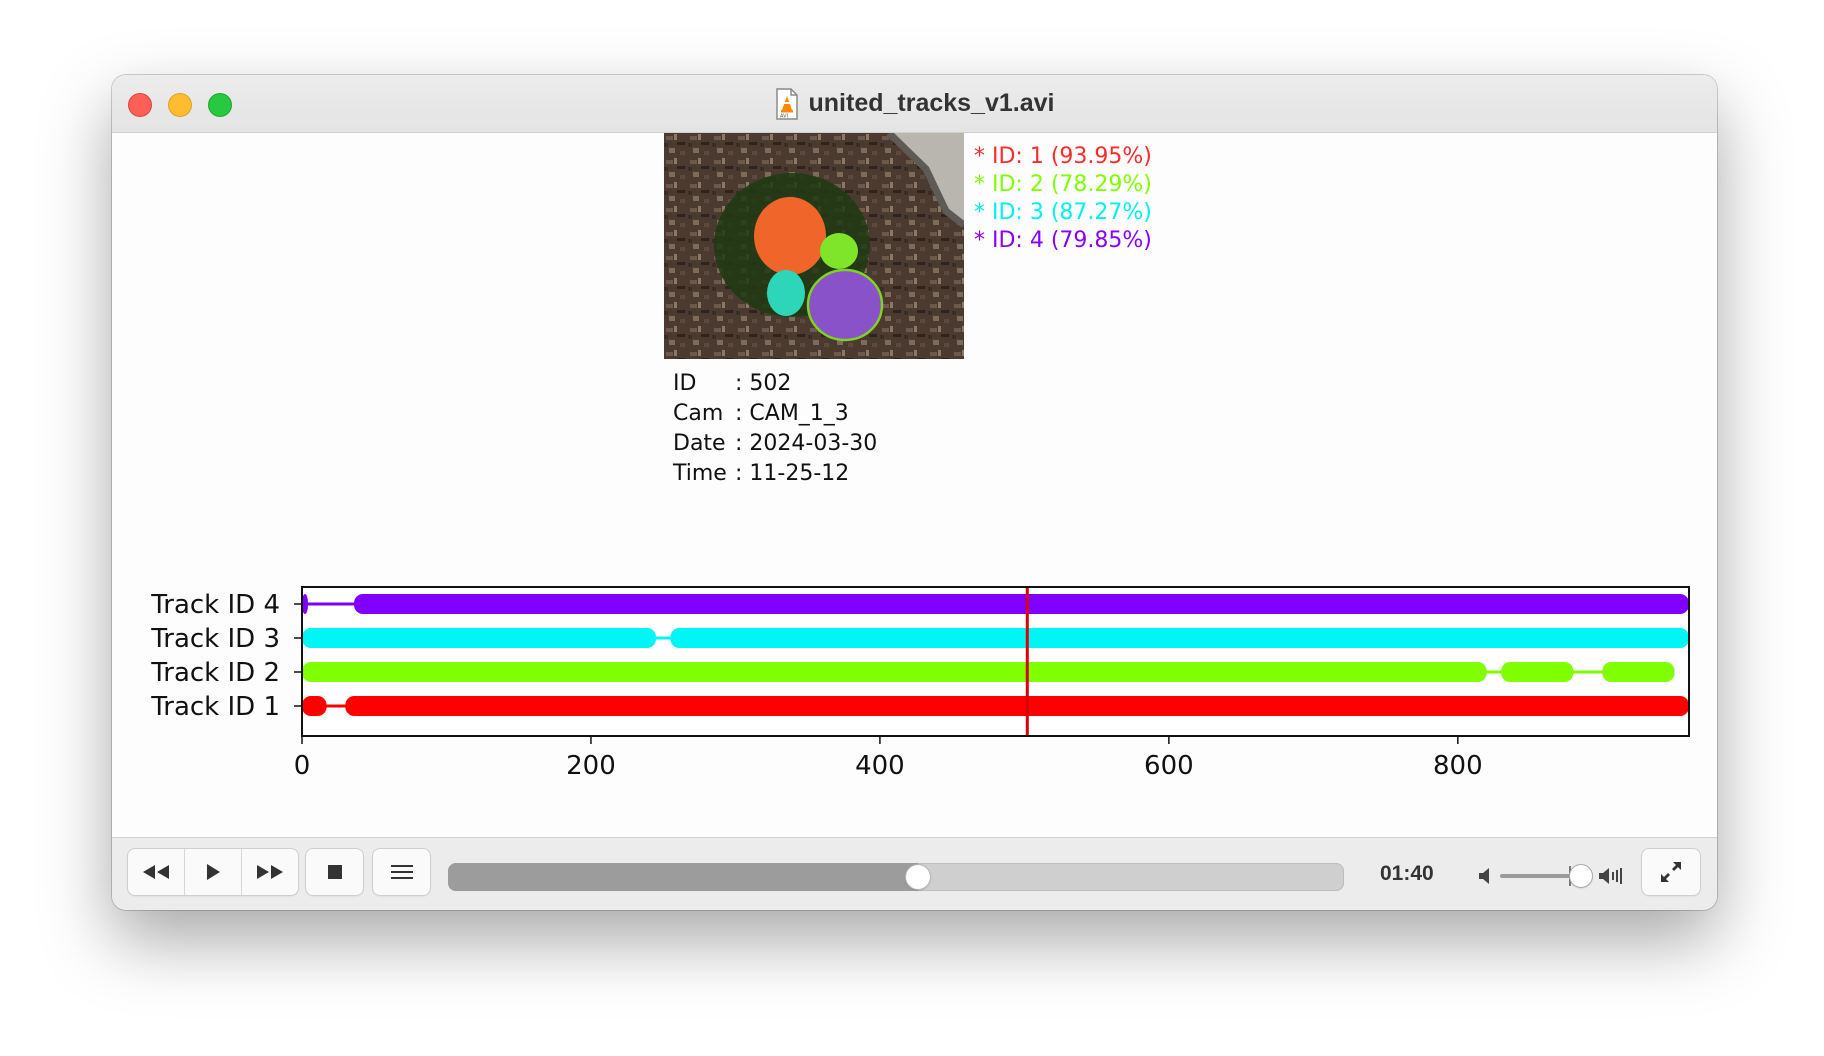 The width and height of the screenshot is (1824, 1056). What do you see at coordinates (698, 413) in the screenshot?
I see `meta-cam-key: Cam` at bounding box center [698, 413].